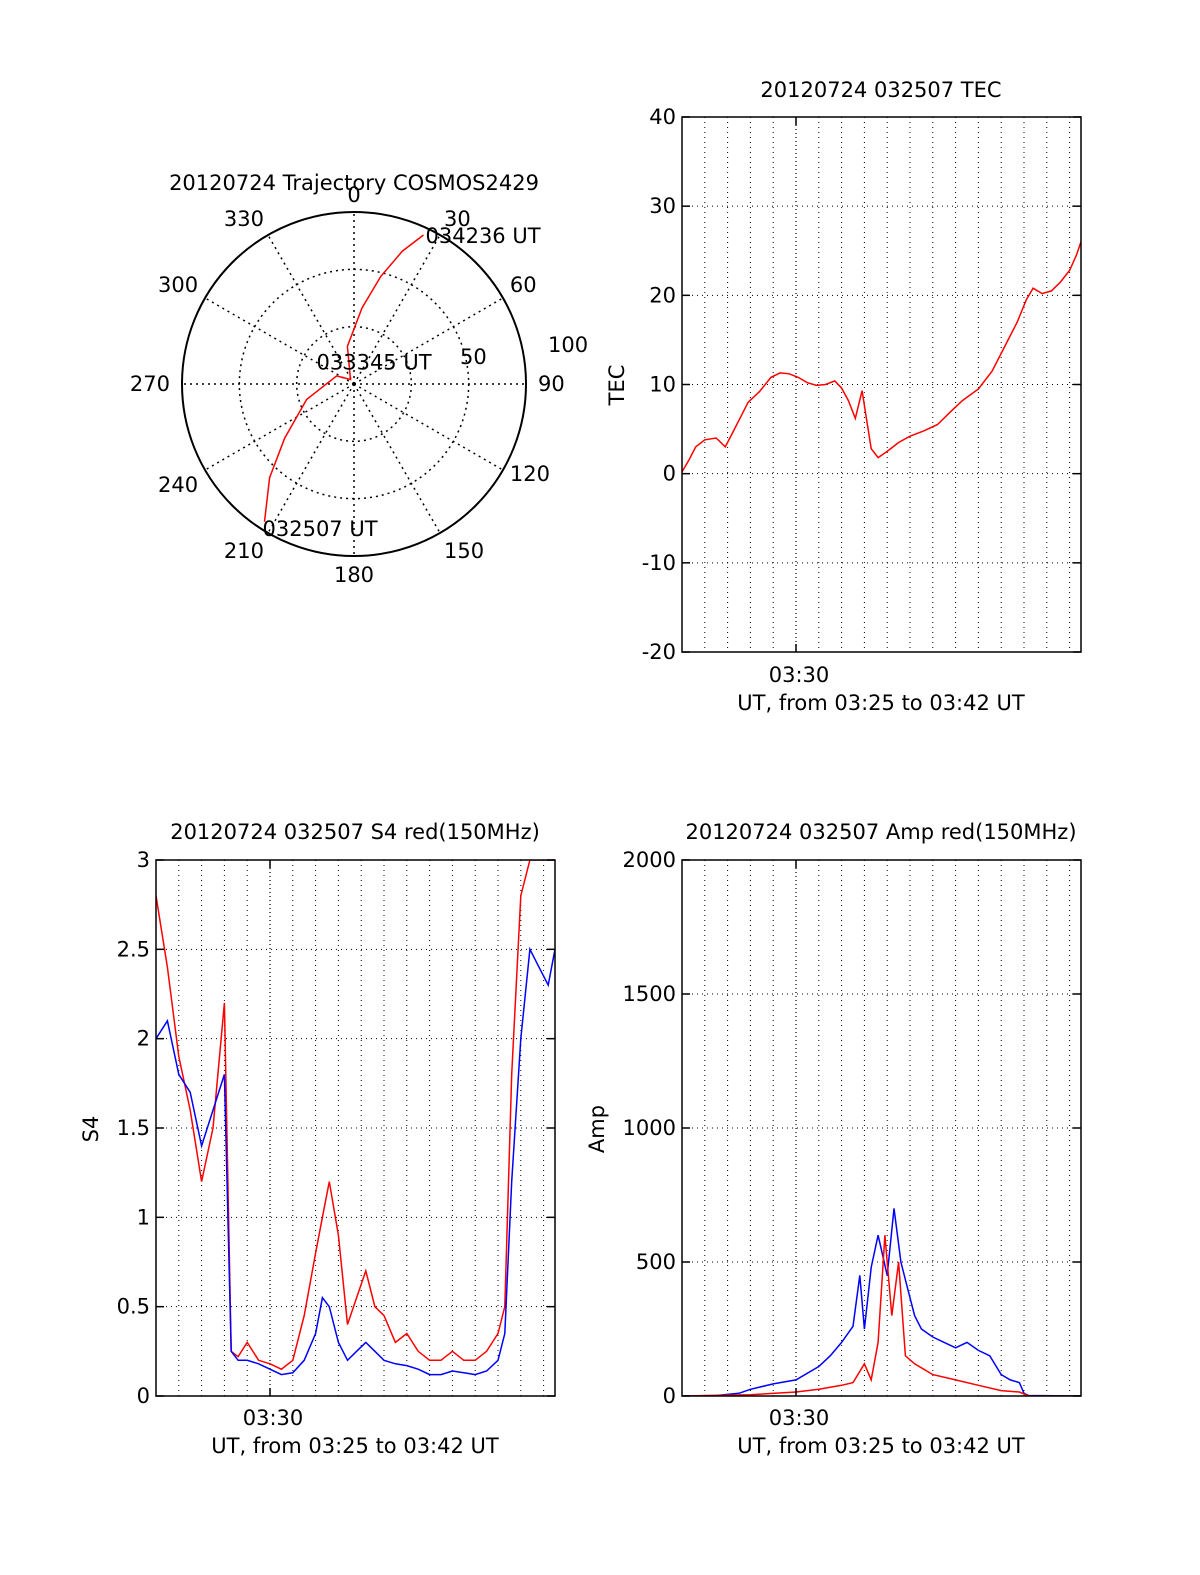  I want to click on tec-series, so click(881, 357).